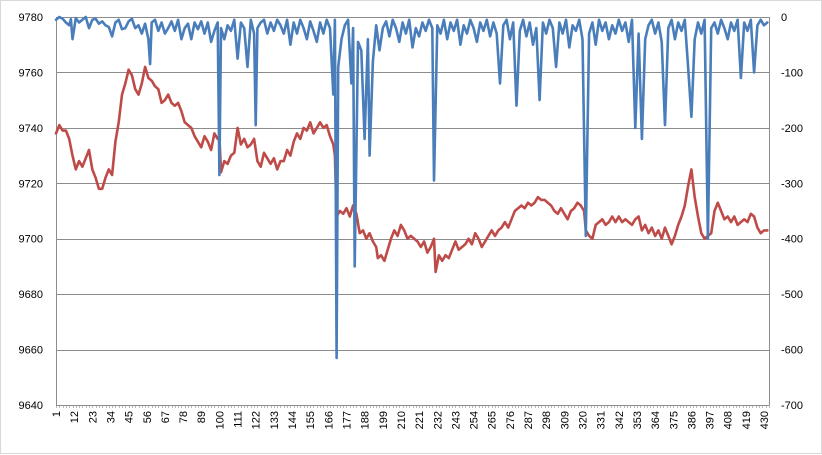  What do you see at coordinates (31, 351) in the screenshot?
I see `y-left-tick-label: 9660` at bounding box center [31, 351].